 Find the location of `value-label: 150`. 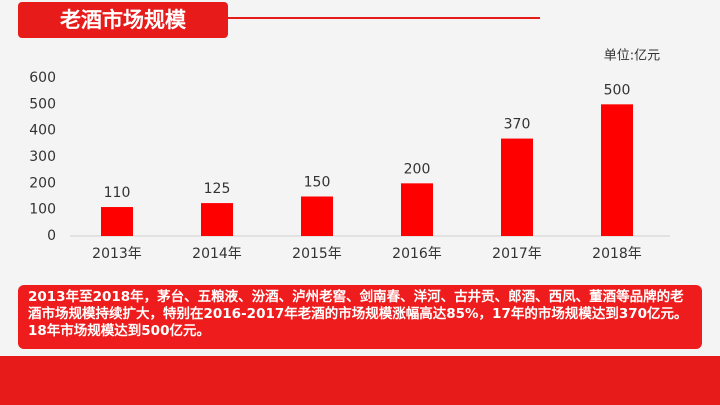

value-label: 150 is located at coordinates (317, 183).